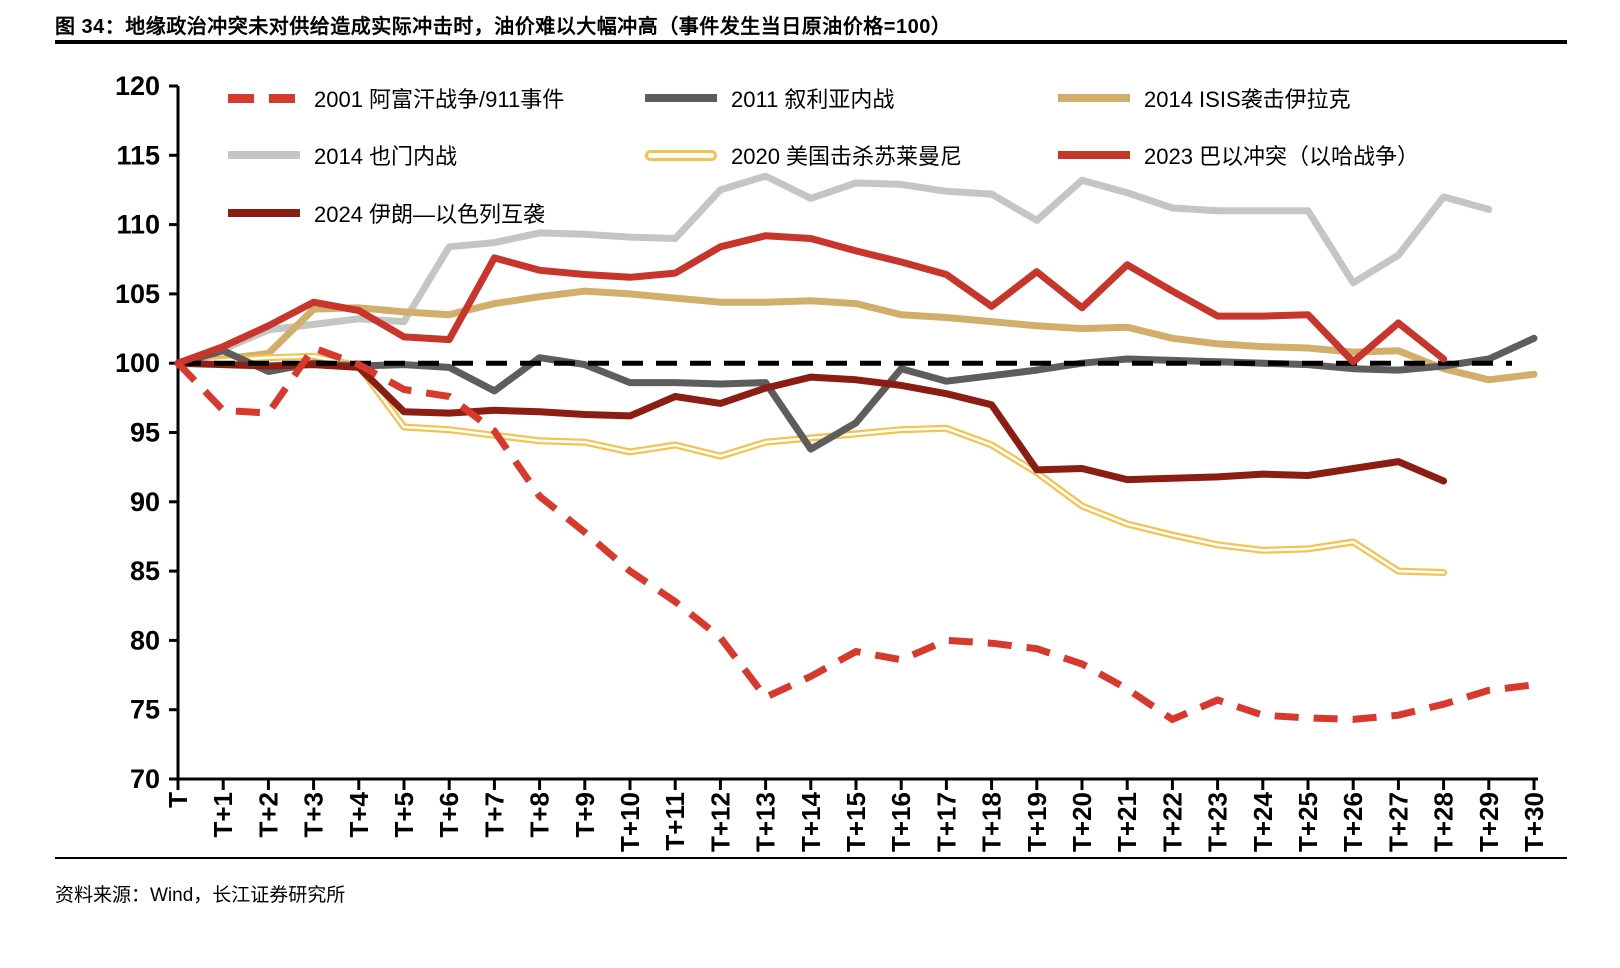 Image resolution: width=1620 pixels, height=968 pixels. What do you see at coordinates (1263, 821) in the screenshot?
I see `x-tick-label: T+24` at bounding box center [1263, 821].